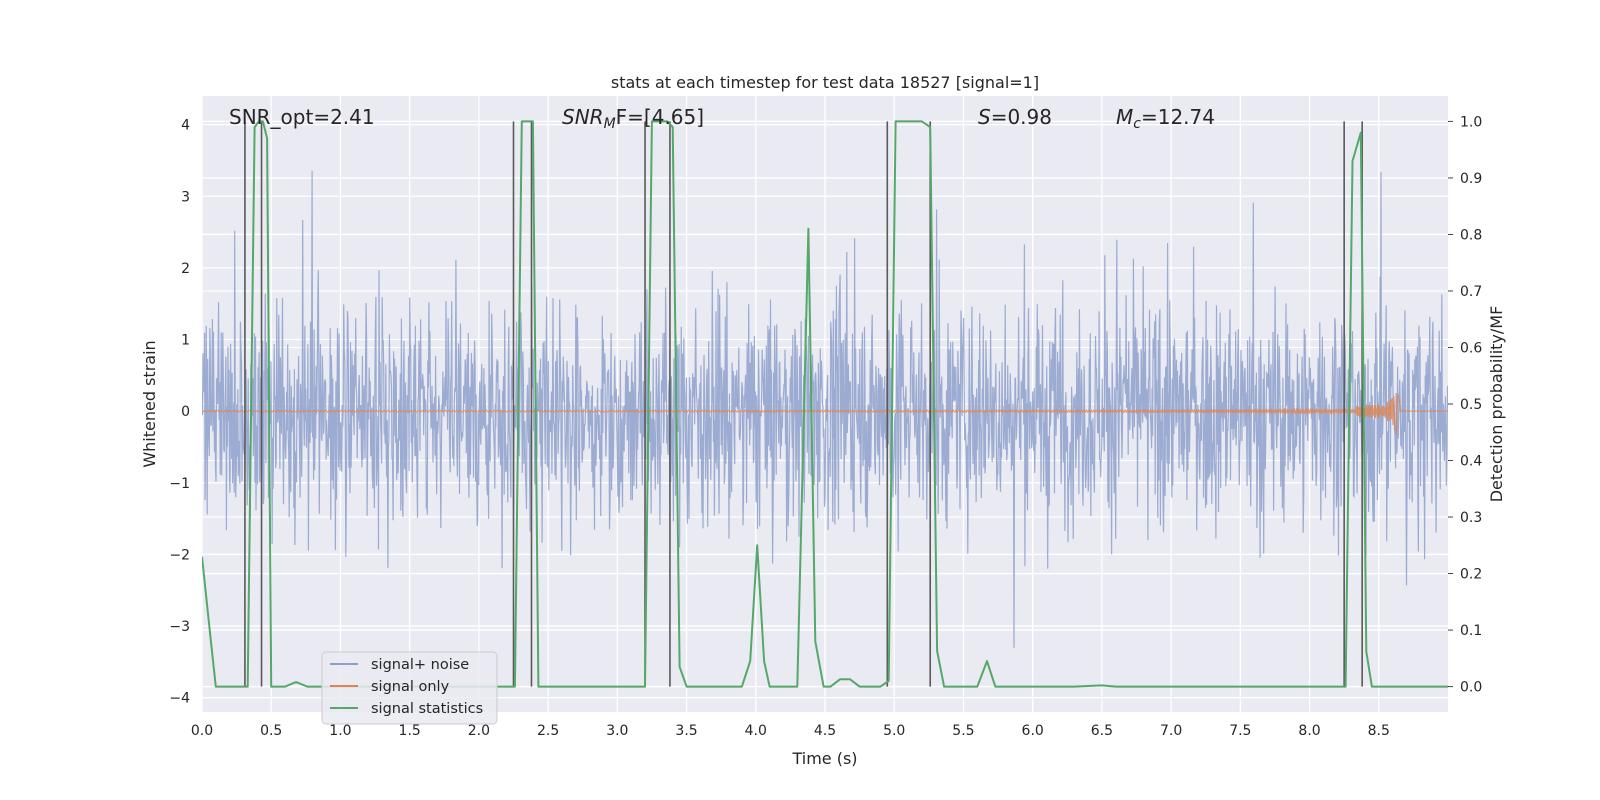 The height and width of the screenshot is (800, 1600). I want to click on mc-annotation: Mc=12.74, so click(1165, 118).